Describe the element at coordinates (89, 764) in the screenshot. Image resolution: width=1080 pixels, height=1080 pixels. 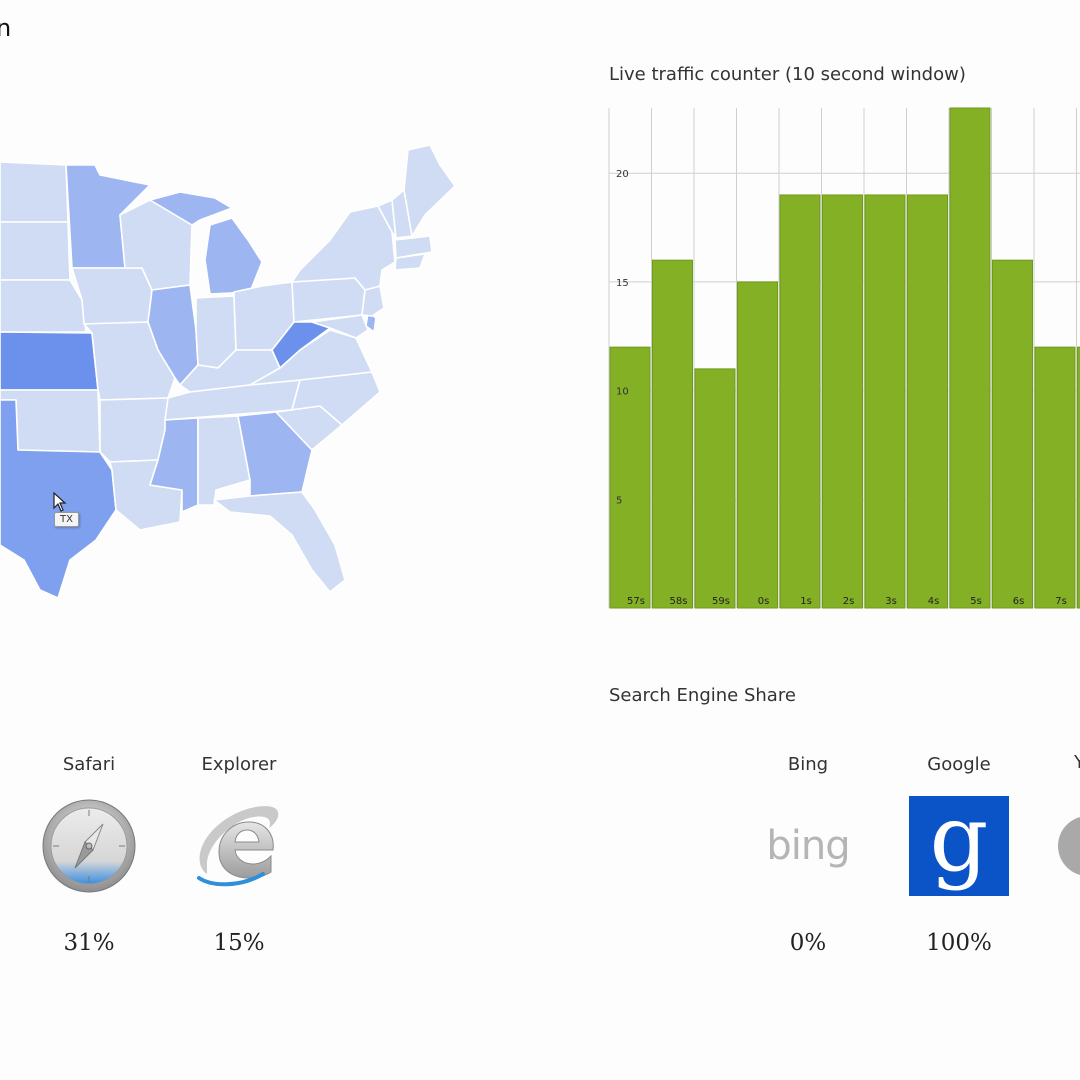
I see `share-label: Safari` at that location.